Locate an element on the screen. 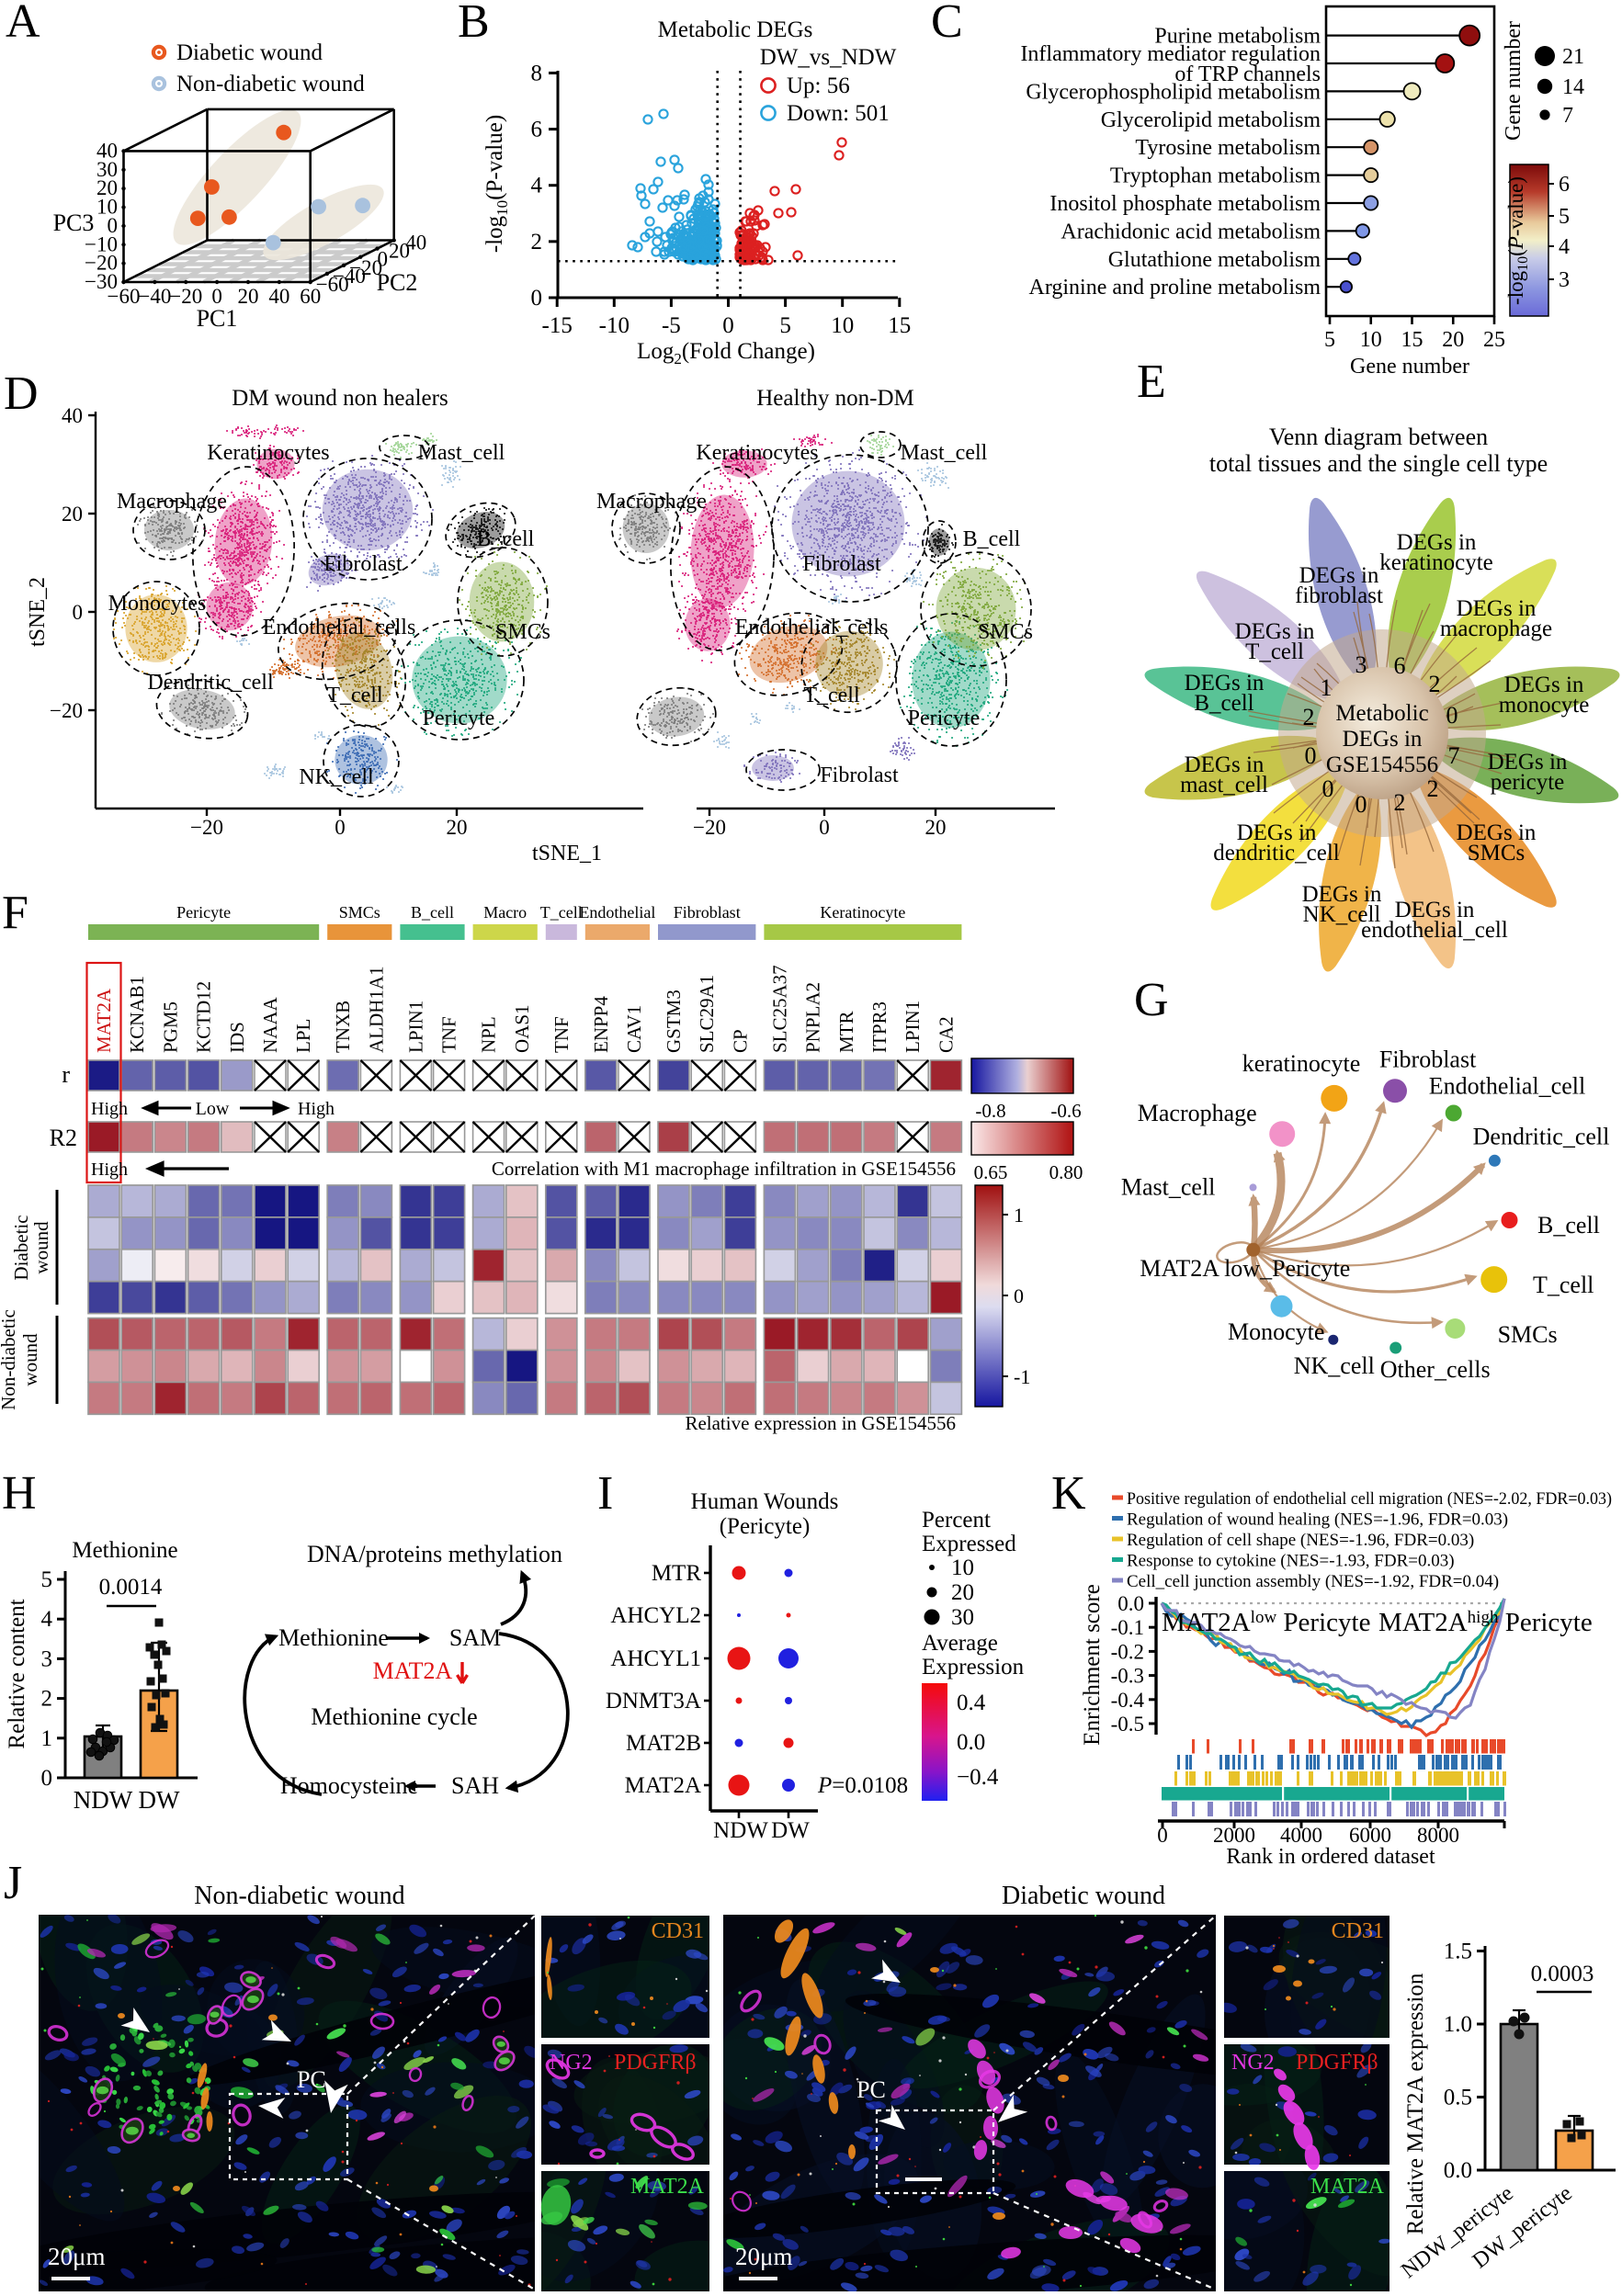 The width and height of the screenshot is (1622, 2296). svg-text: SMCs is located at coordinates (1005, 632).